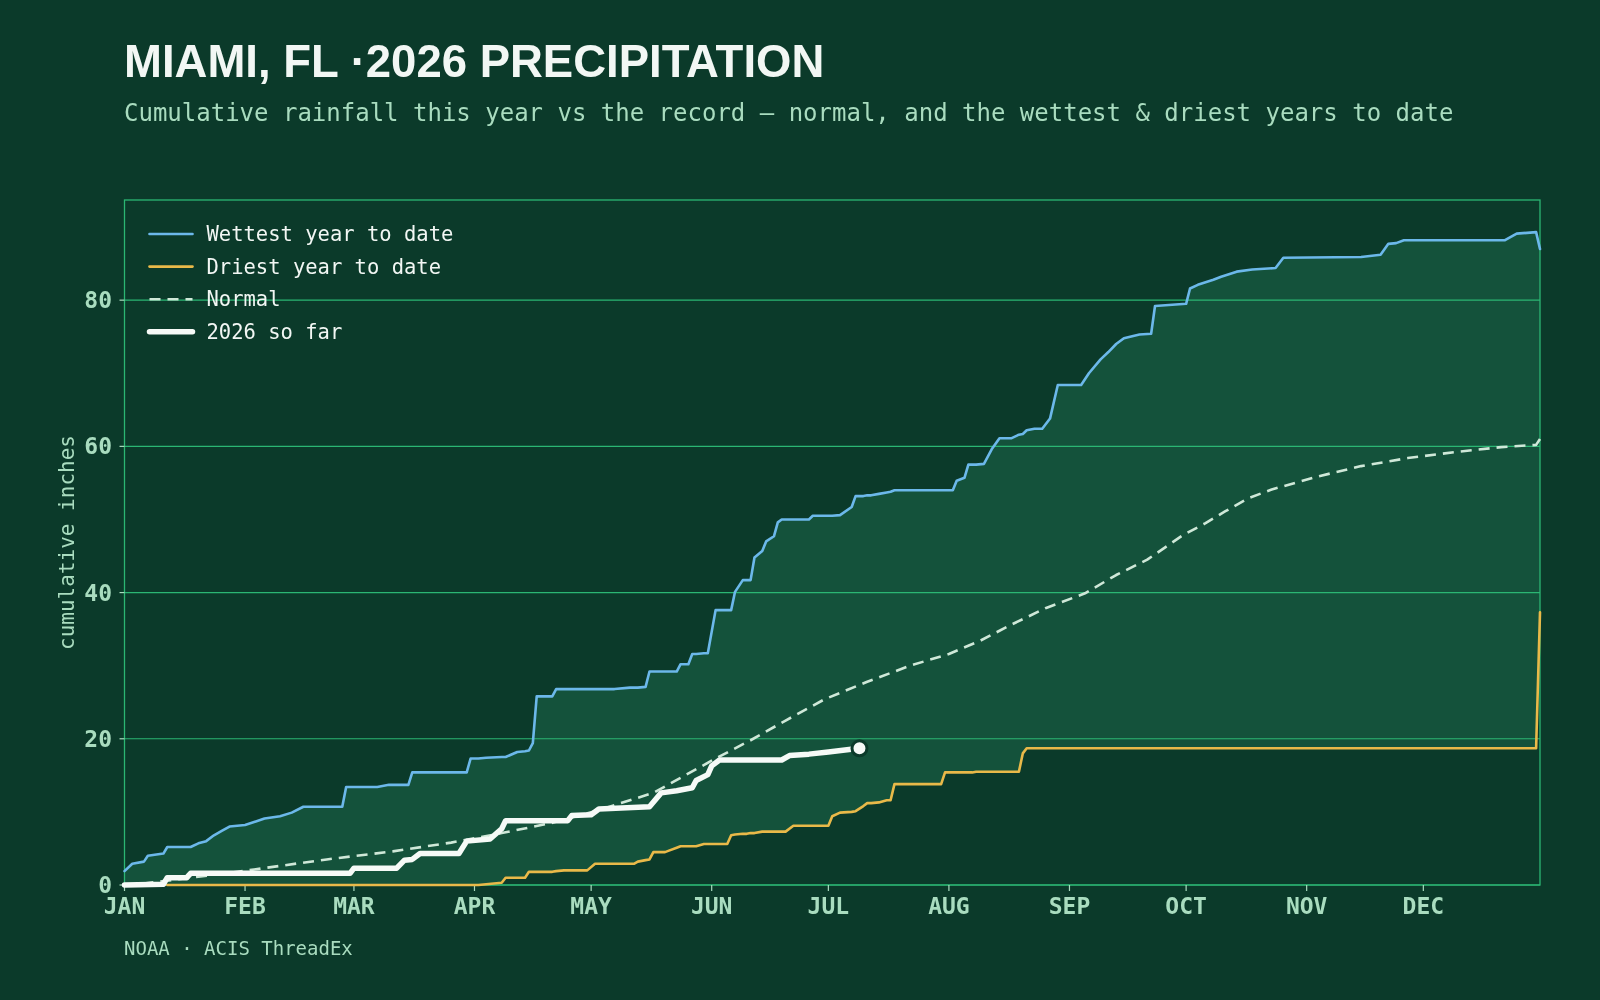  Describe the element at coordinates (67, 542) in the screenshot. I see `y-axis-title: cumulative inches` at that location.